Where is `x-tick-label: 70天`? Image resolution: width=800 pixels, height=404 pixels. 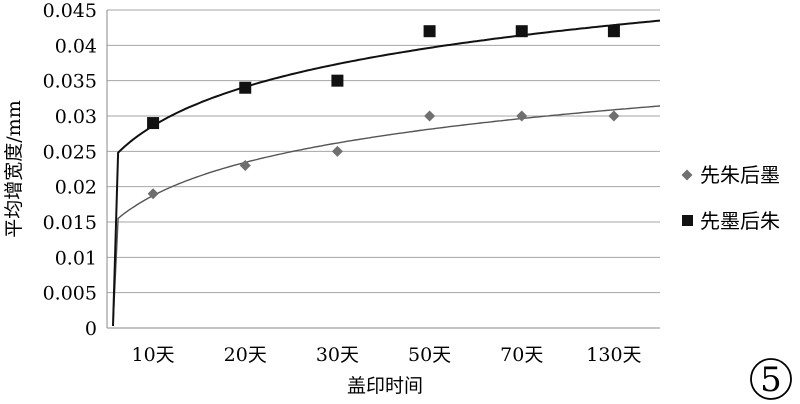
x-tick-label: 70天 is located at coordinates (521, 355).